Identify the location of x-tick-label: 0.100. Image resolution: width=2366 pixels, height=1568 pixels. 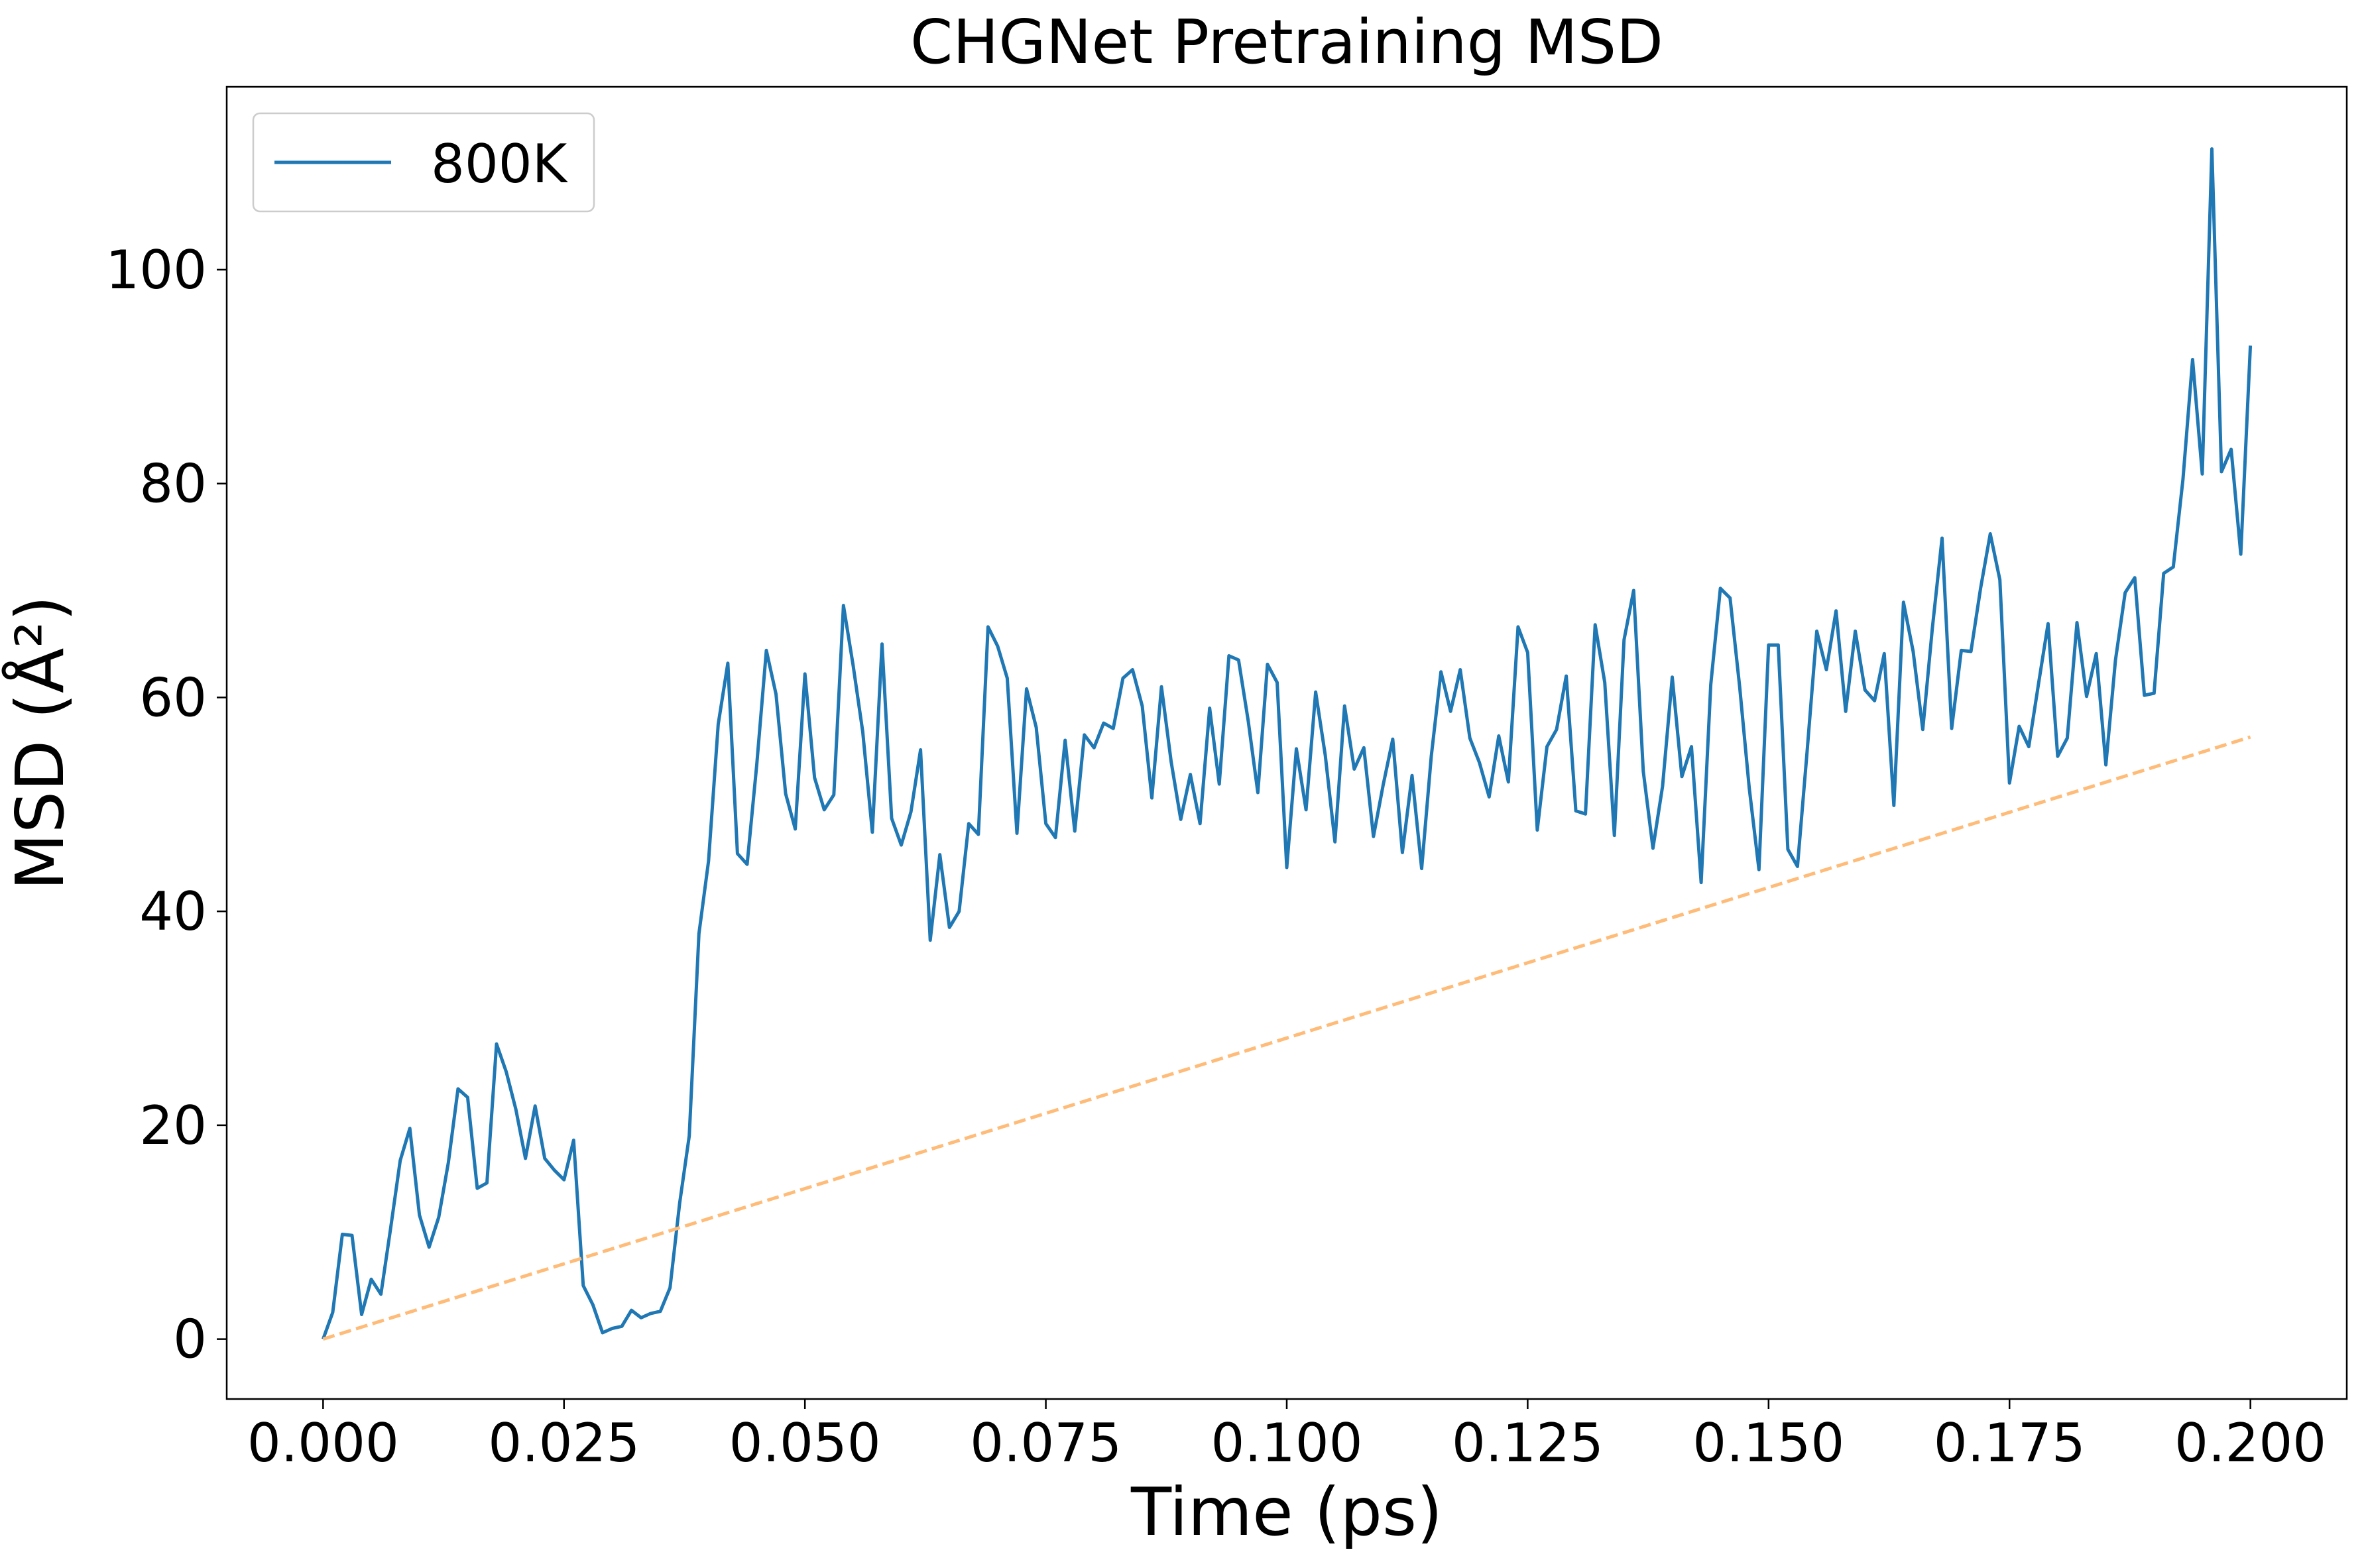
(1287, 1443).